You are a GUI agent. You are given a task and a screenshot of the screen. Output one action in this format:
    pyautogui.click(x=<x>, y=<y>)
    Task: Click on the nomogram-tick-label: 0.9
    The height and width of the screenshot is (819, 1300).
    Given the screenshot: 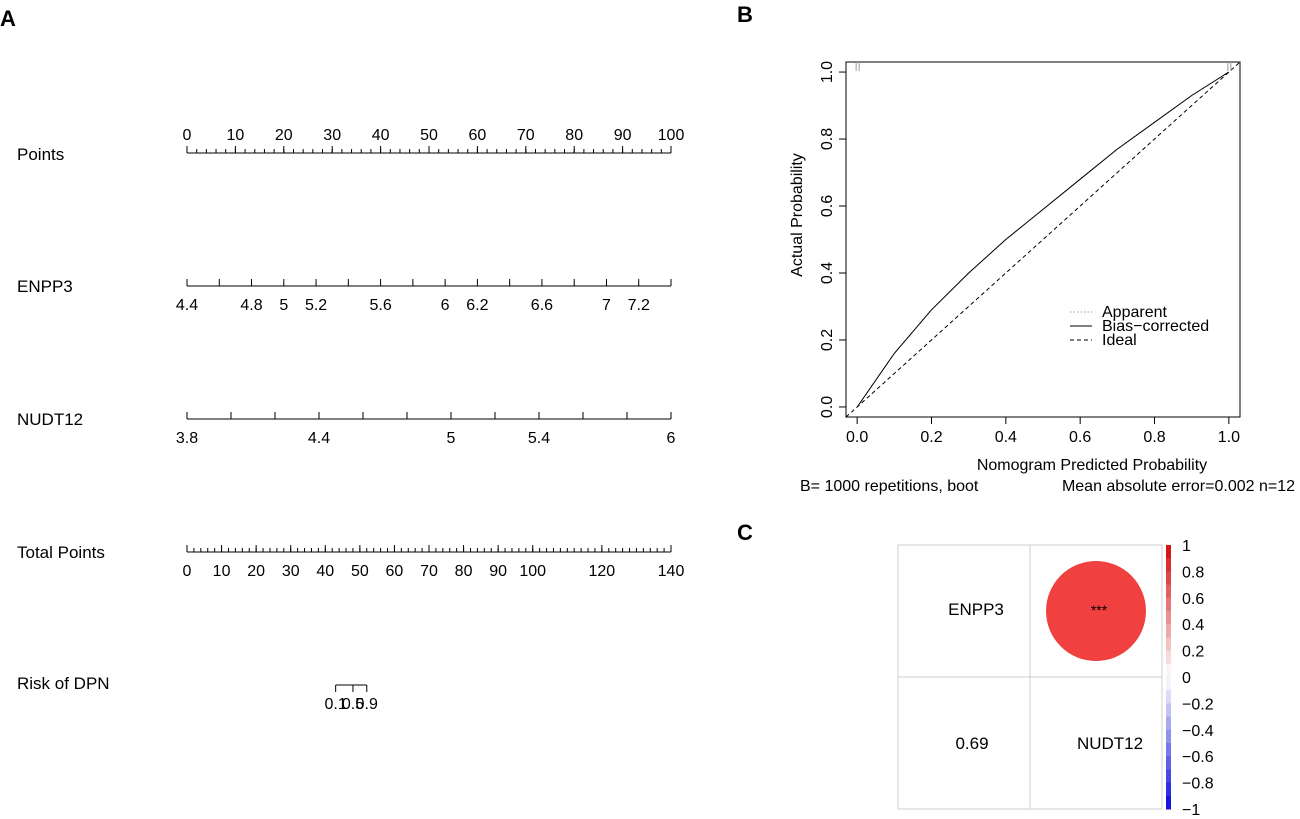 What is the action you would take?
    pyautogui.click(x=367, y=704)
    